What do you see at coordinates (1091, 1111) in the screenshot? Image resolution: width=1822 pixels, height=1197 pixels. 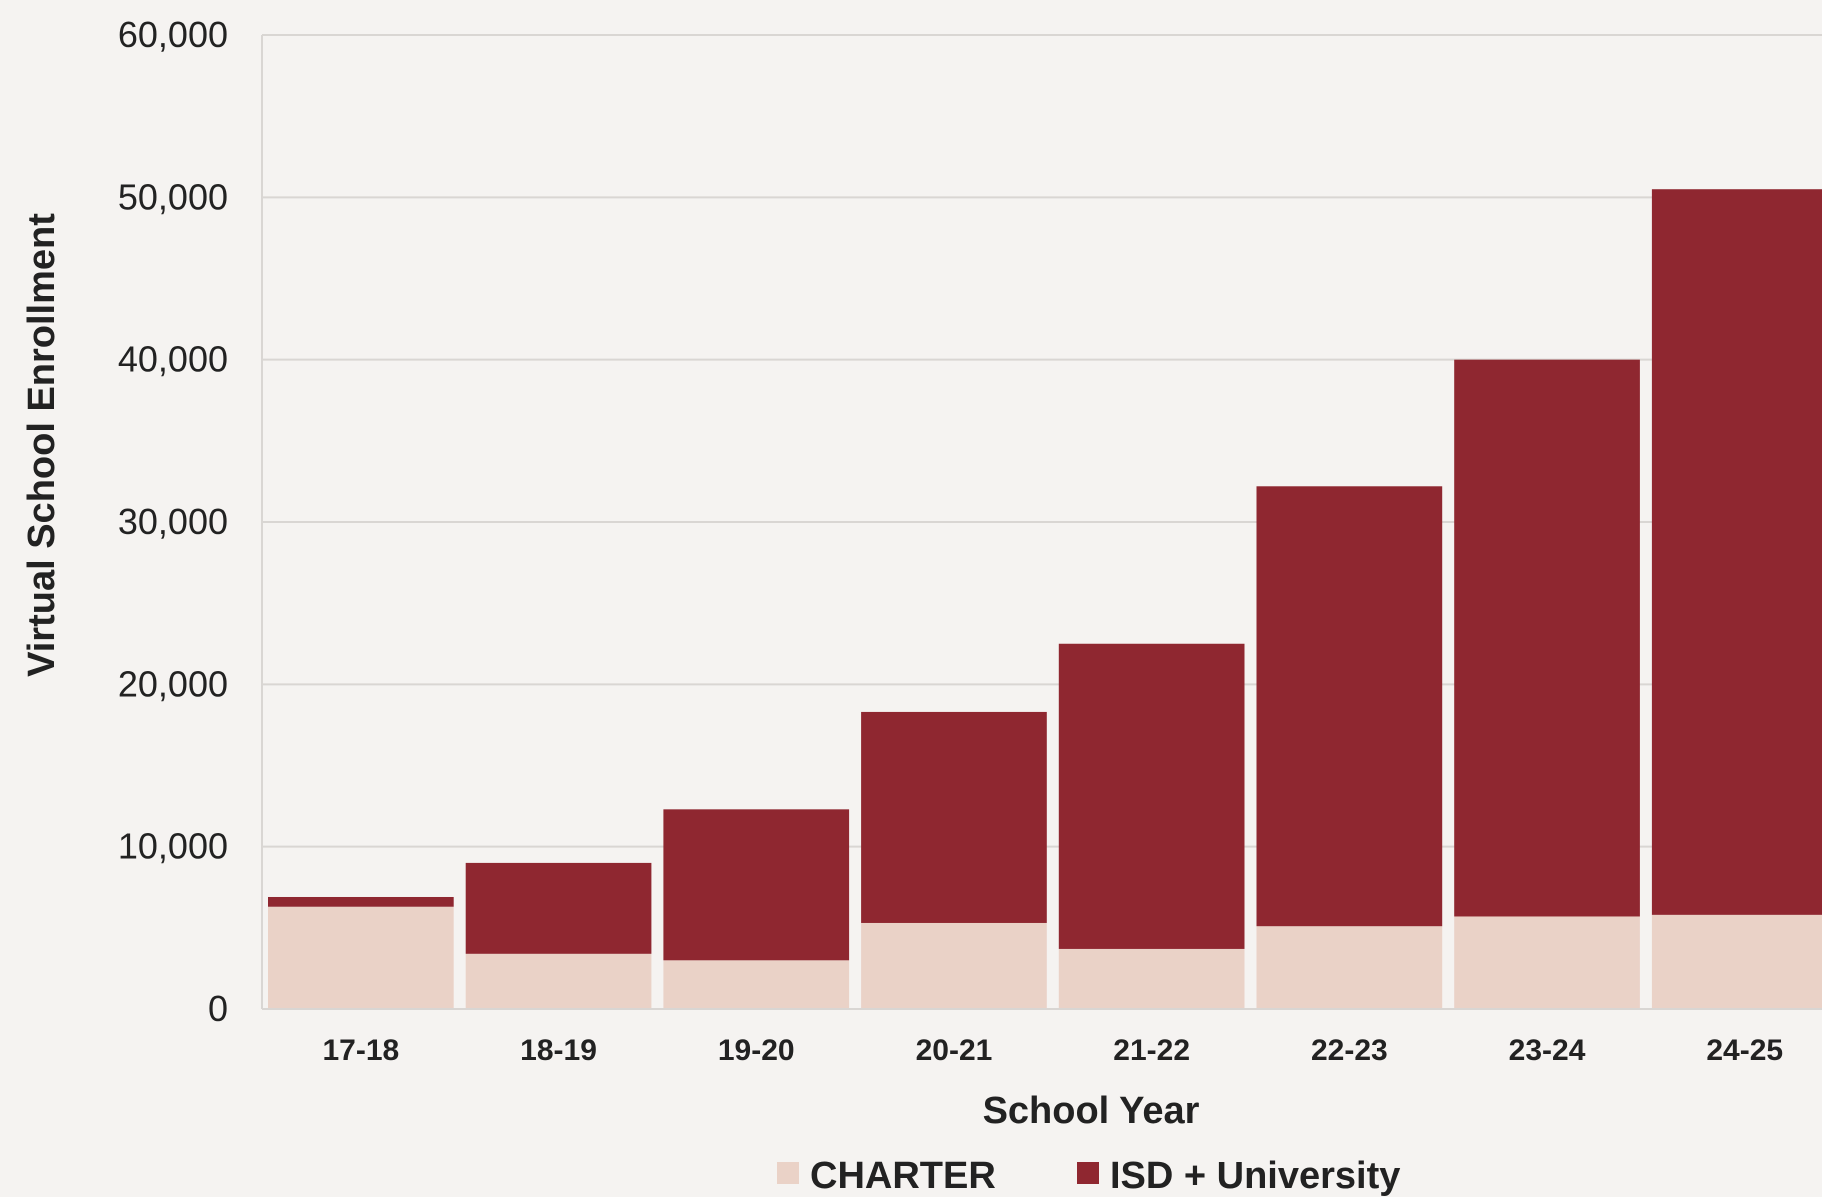 I see `x-axis-title: School Year` at bounding box center [1091, 1111].